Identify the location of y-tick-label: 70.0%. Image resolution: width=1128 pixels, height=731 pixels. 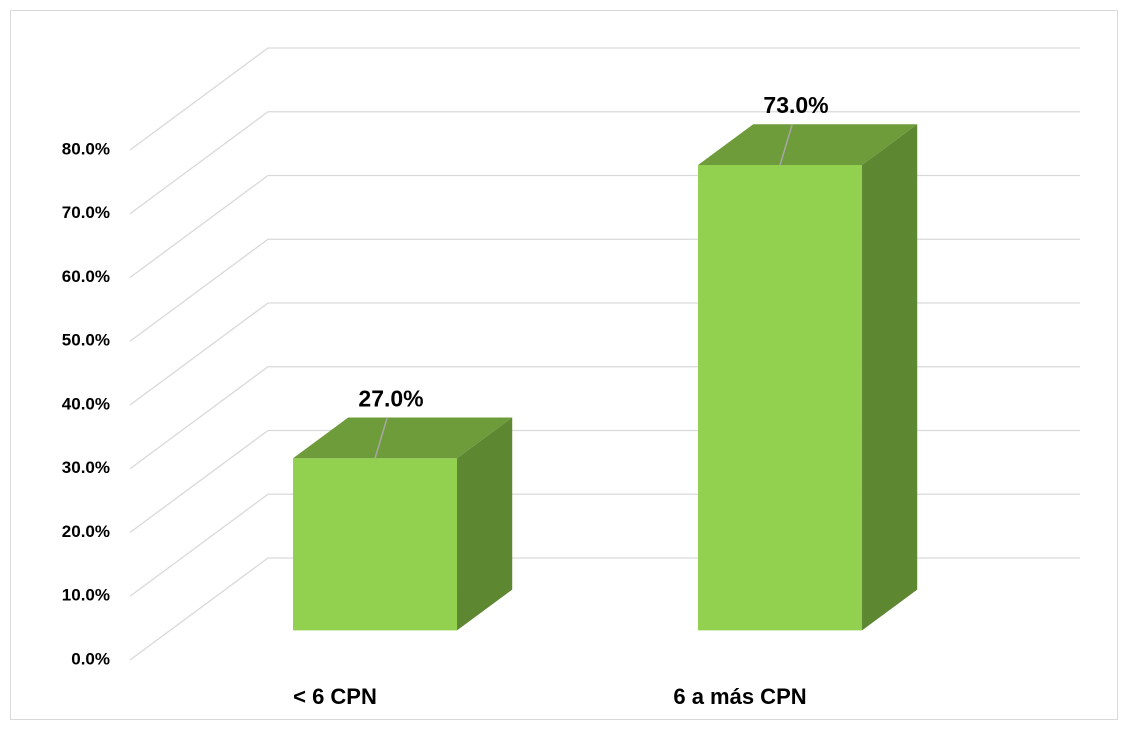
(86, 212).